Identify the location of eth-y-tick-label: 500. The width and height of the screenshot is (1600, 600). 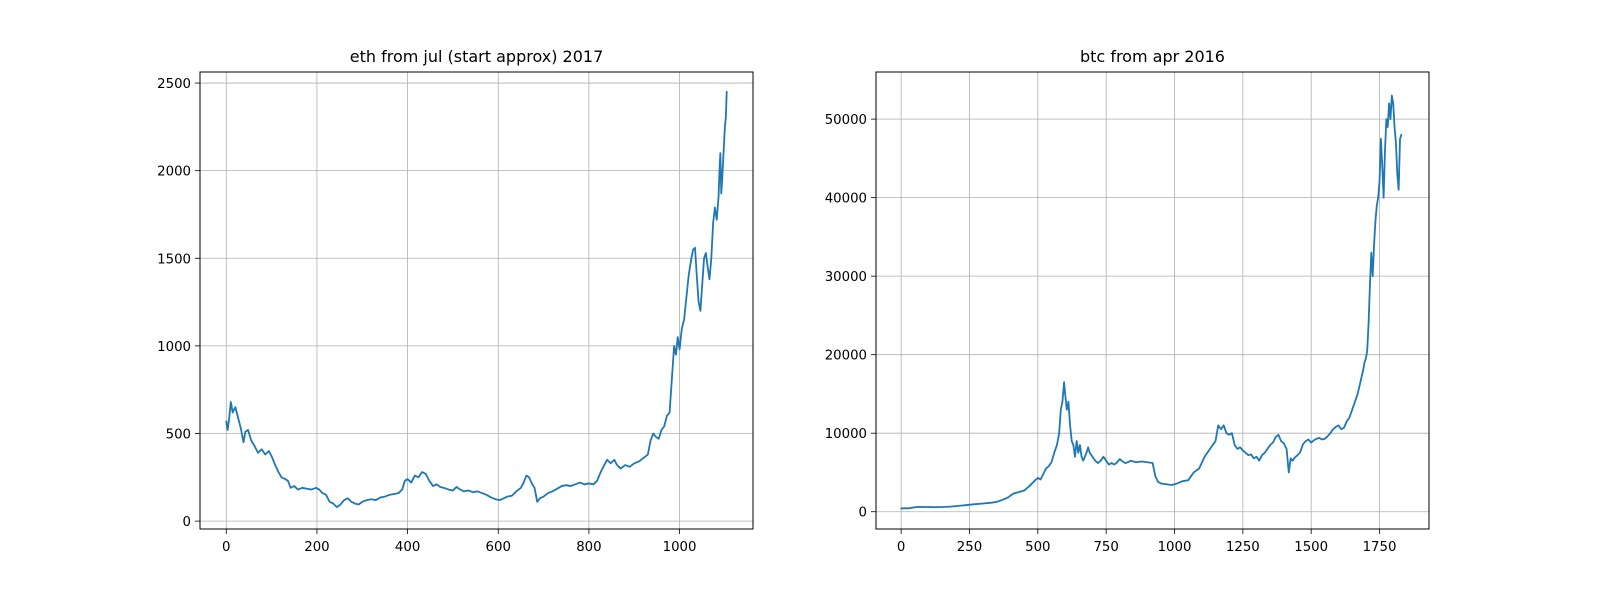
(178, 434).